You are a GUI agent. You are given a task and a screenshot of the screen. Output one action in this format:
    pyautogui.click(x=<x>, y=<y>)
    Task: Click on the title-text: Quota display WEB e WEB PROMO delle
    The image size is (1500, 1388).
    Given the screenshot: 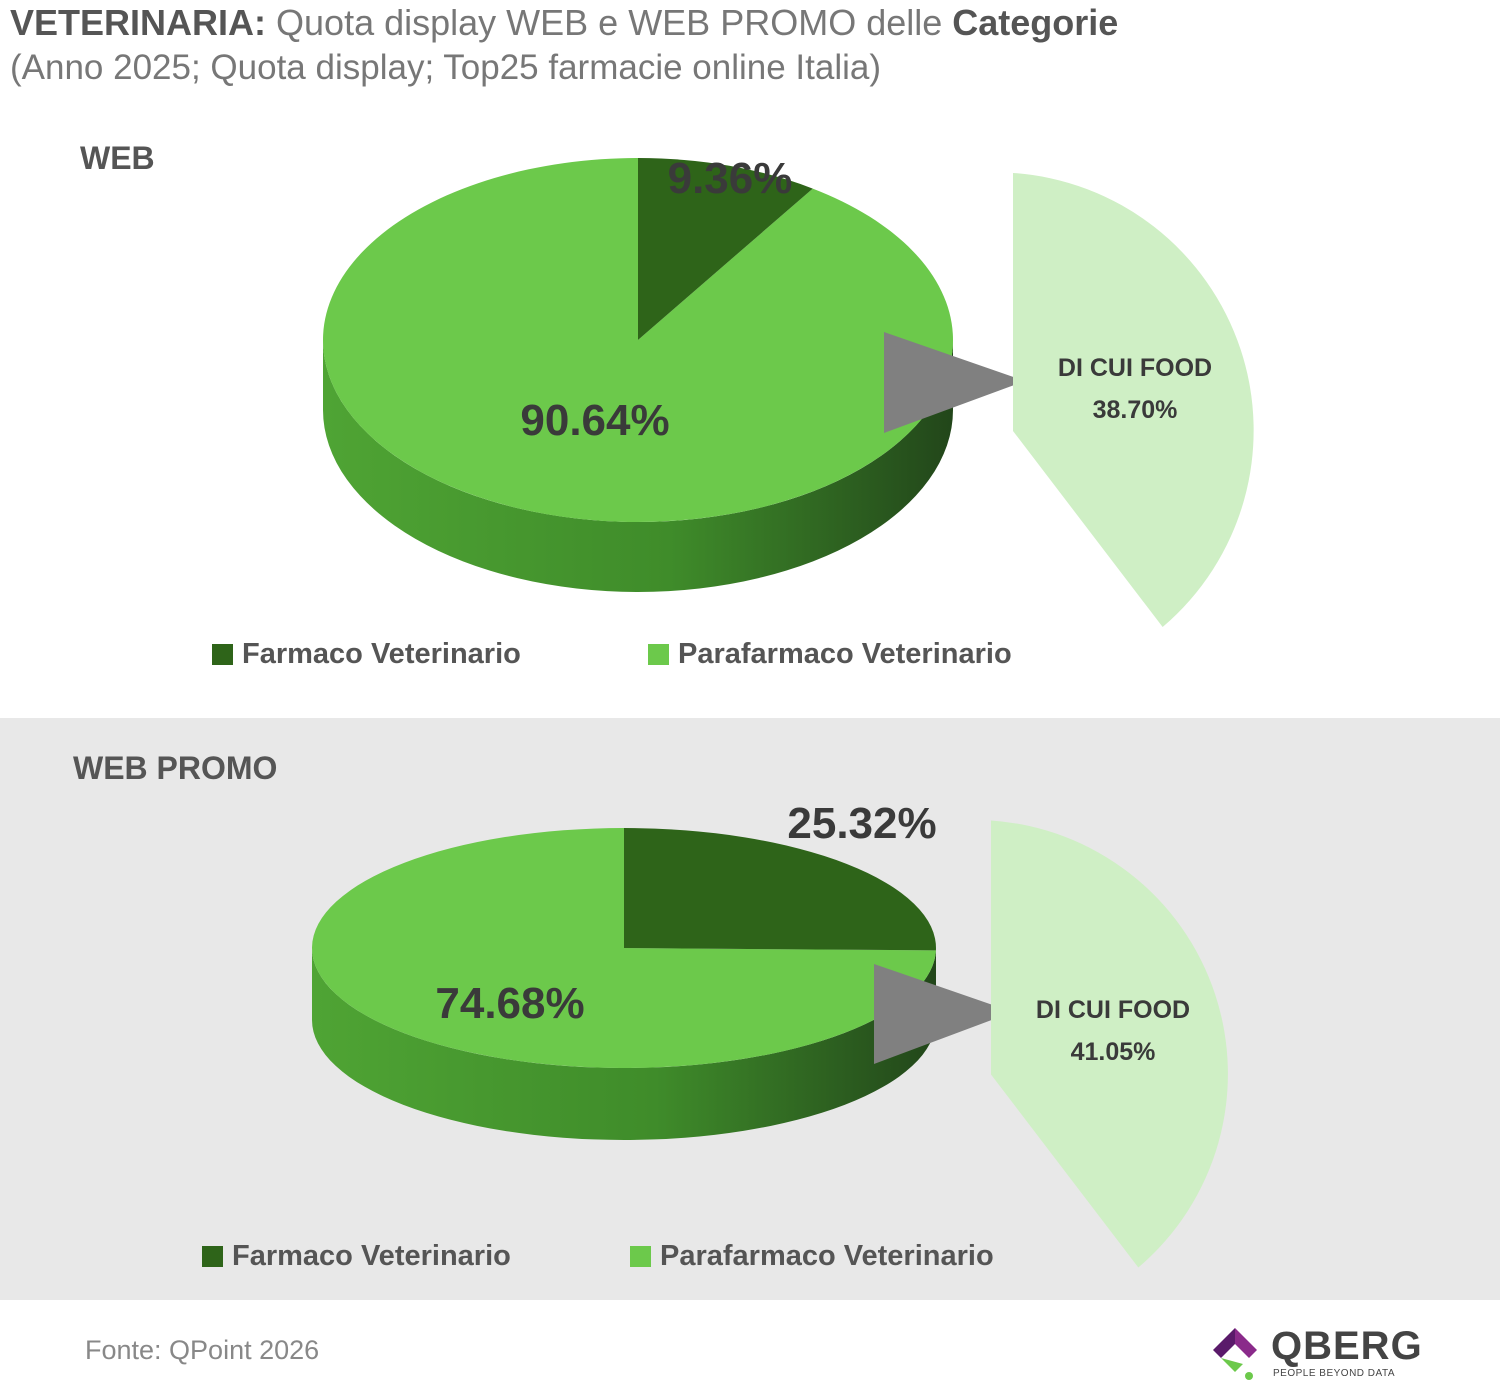 What is the action you would take?
    pyautogui.click(x=609, y=22)
    